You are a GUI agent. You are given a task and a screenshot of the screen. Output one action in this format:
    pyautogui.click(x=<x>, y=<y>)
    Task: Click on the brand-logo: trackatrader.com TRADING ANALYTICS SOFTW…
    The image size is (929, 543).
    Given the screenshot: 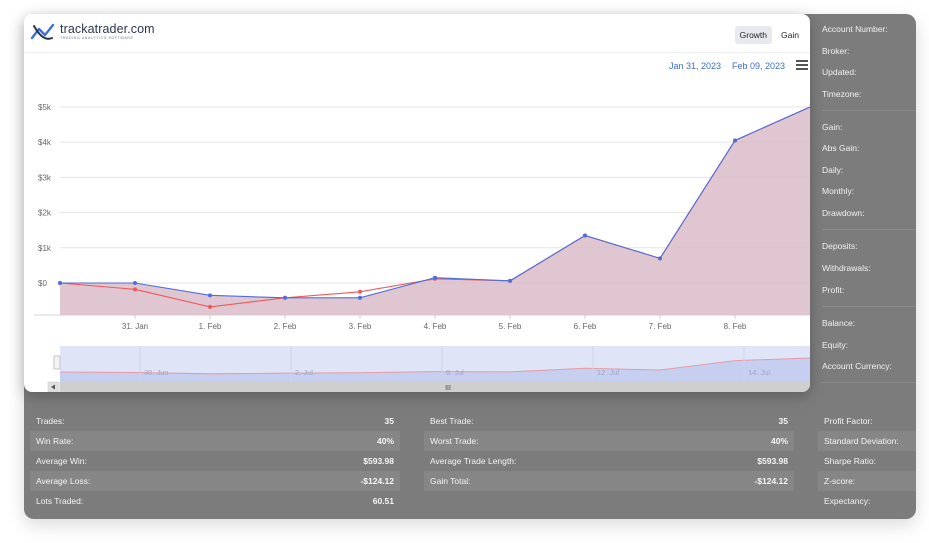 What is the action you would take?
    pyautogui.click(x=92, y=32)
    